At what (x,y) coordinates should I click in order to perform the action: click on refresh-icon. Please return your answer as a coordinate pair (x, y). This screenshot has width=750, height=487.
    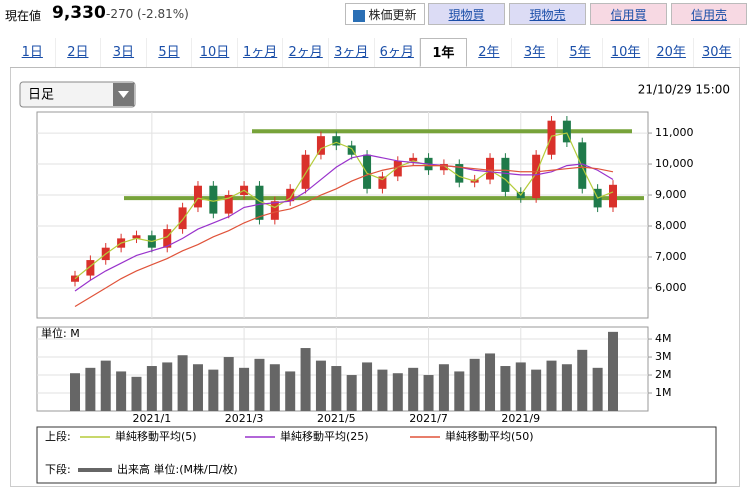
    Looking at the image, I should click on (359, 15).